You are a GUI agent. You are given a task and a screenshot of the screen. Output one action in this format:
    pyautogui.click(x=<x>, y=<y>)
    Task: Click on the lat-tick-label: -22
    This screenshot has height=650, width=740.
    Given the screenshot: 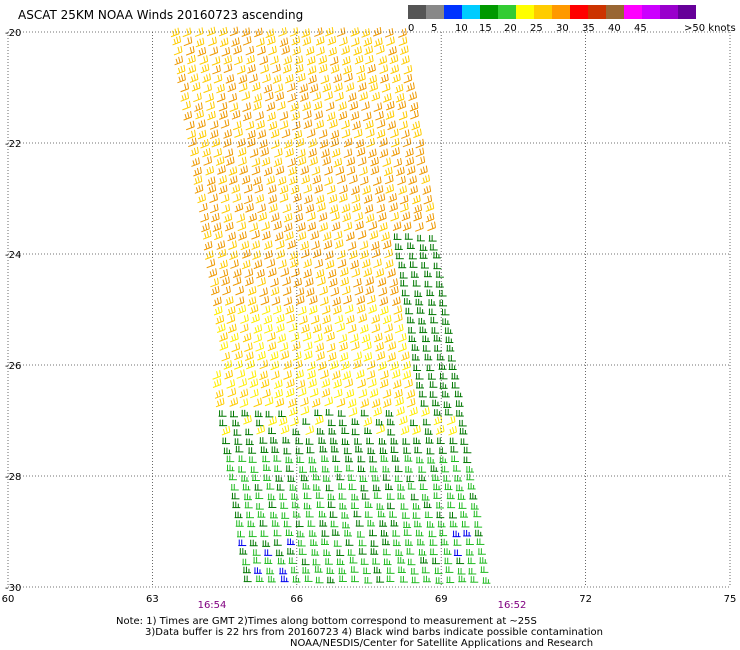 What is the action you would take?
    pyautogui.click(x=13, y=144)
    